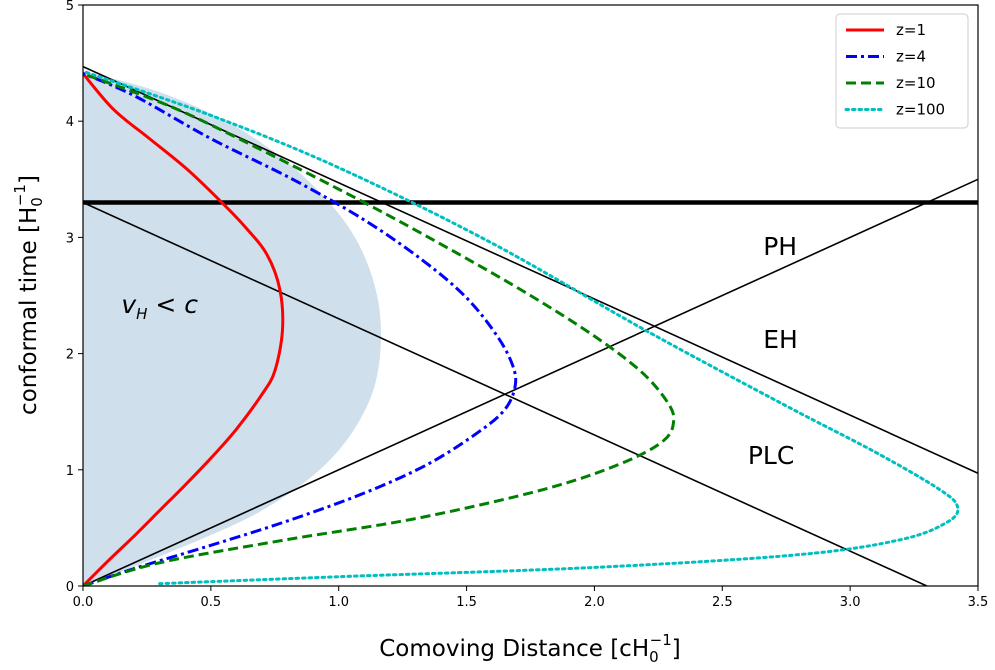  What do you see at coordinates (661, 640) in the screenshot?
I see `x-axis-label-sup: −1` at bounding box center [661, 640].